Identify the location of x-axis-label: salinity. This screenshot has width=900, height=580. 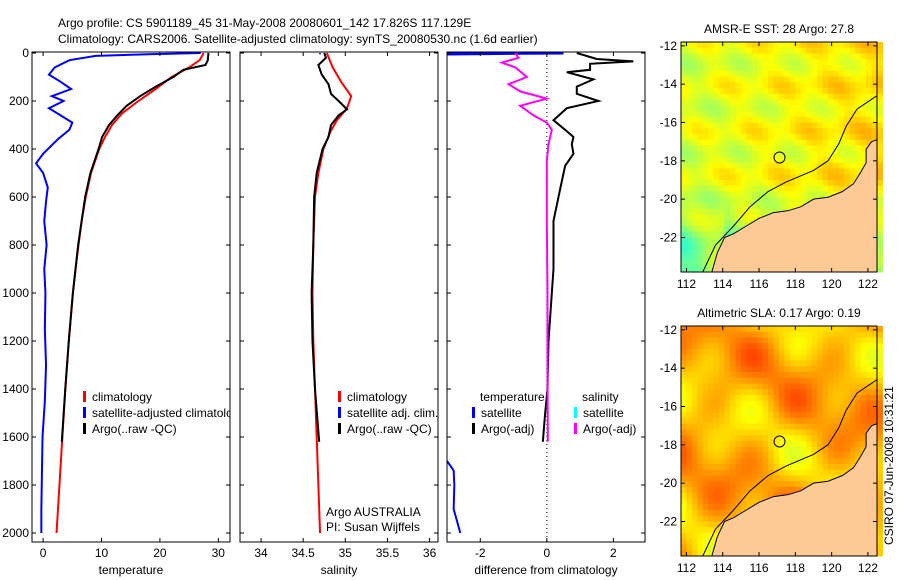
(339, 570).